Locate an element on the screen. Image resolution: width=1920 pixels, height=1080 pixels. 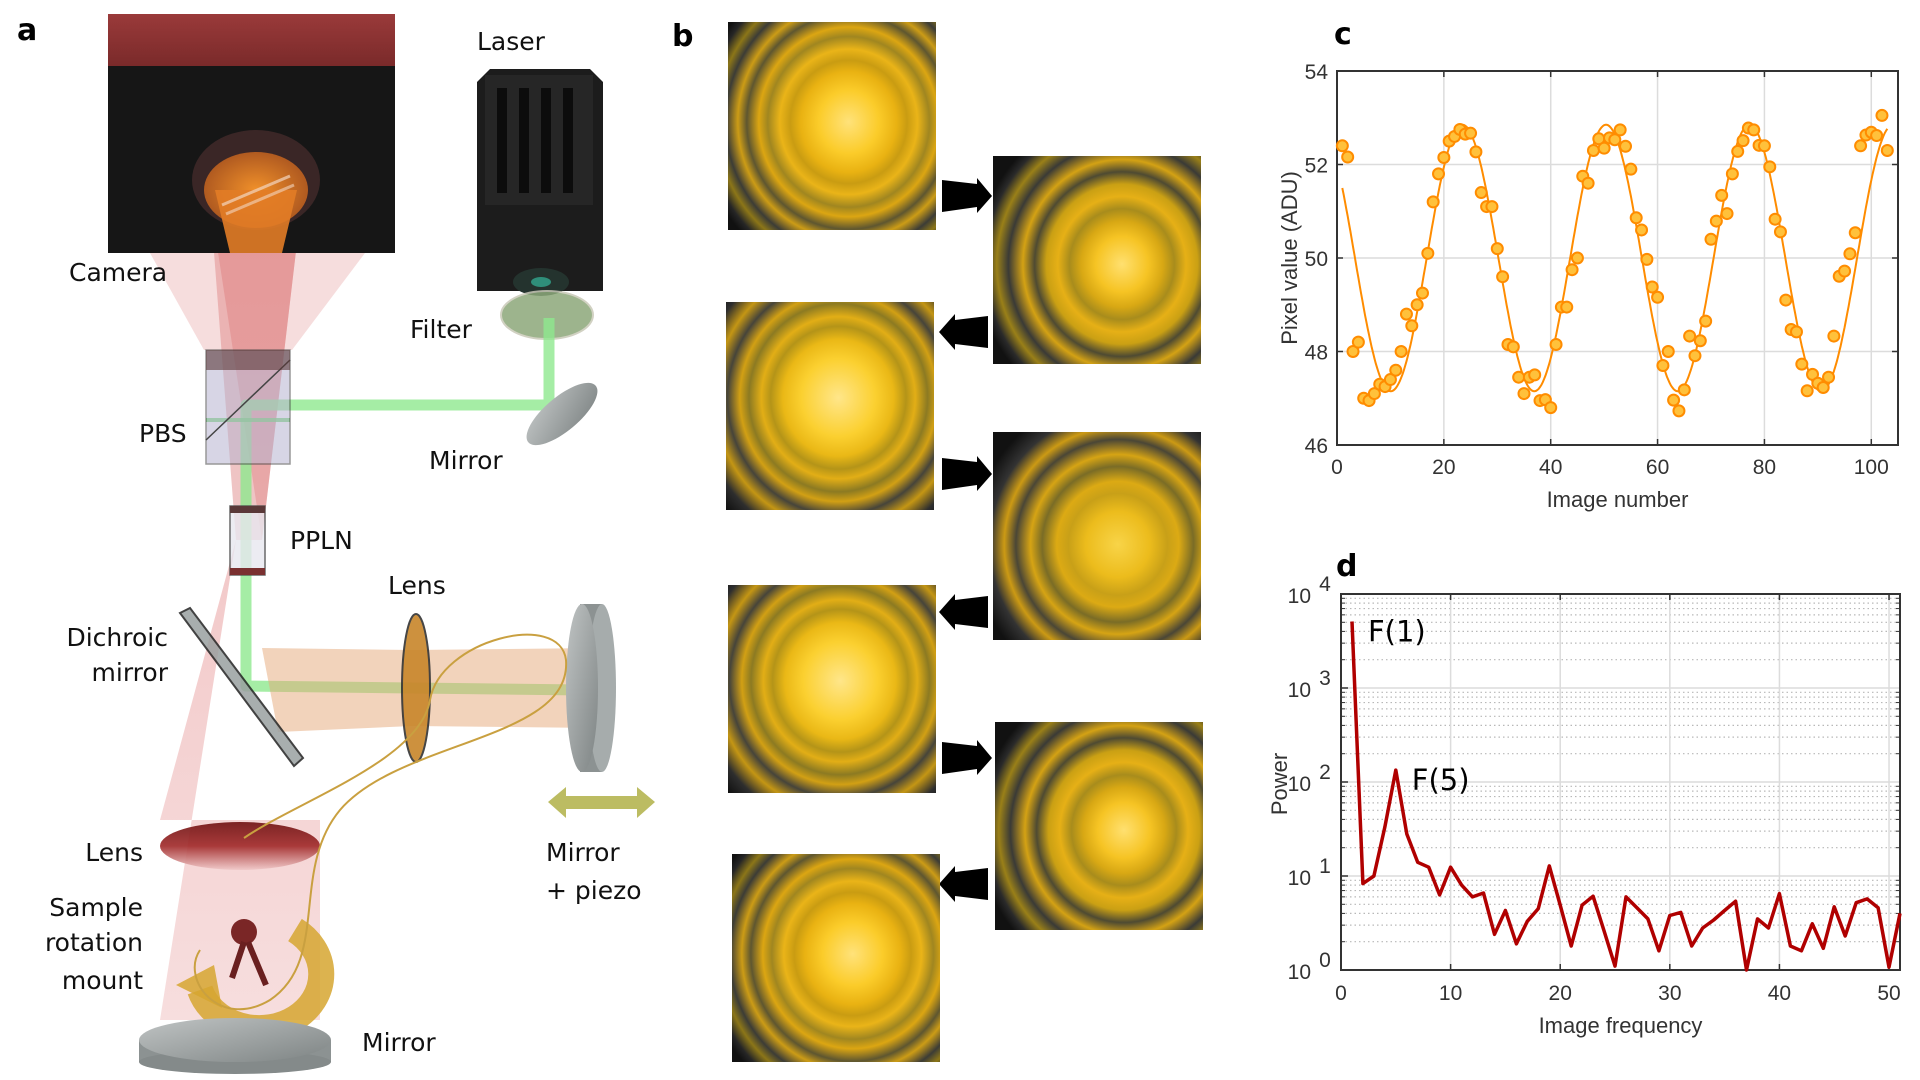
x-tick-label: 20 is located at coordinates (1560, 993).